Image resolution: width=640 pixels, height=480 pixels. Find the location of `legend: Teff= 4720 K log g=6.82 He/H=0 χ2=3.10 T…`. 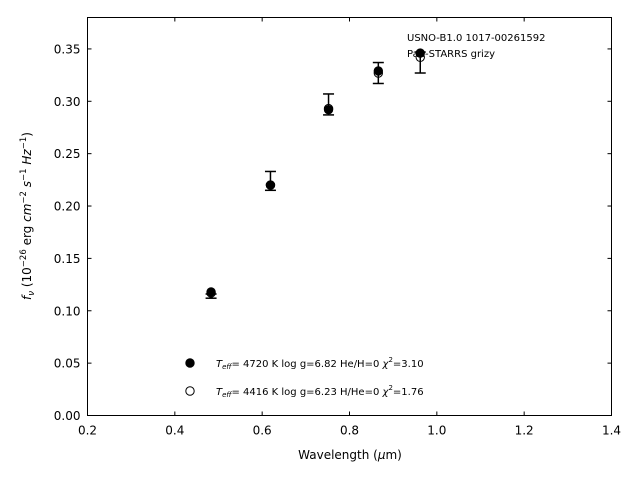

legend: Teff= 4720 K log g=6.82 He/H=0 χ2=3.10 T… is located at coordinates (304, 377).